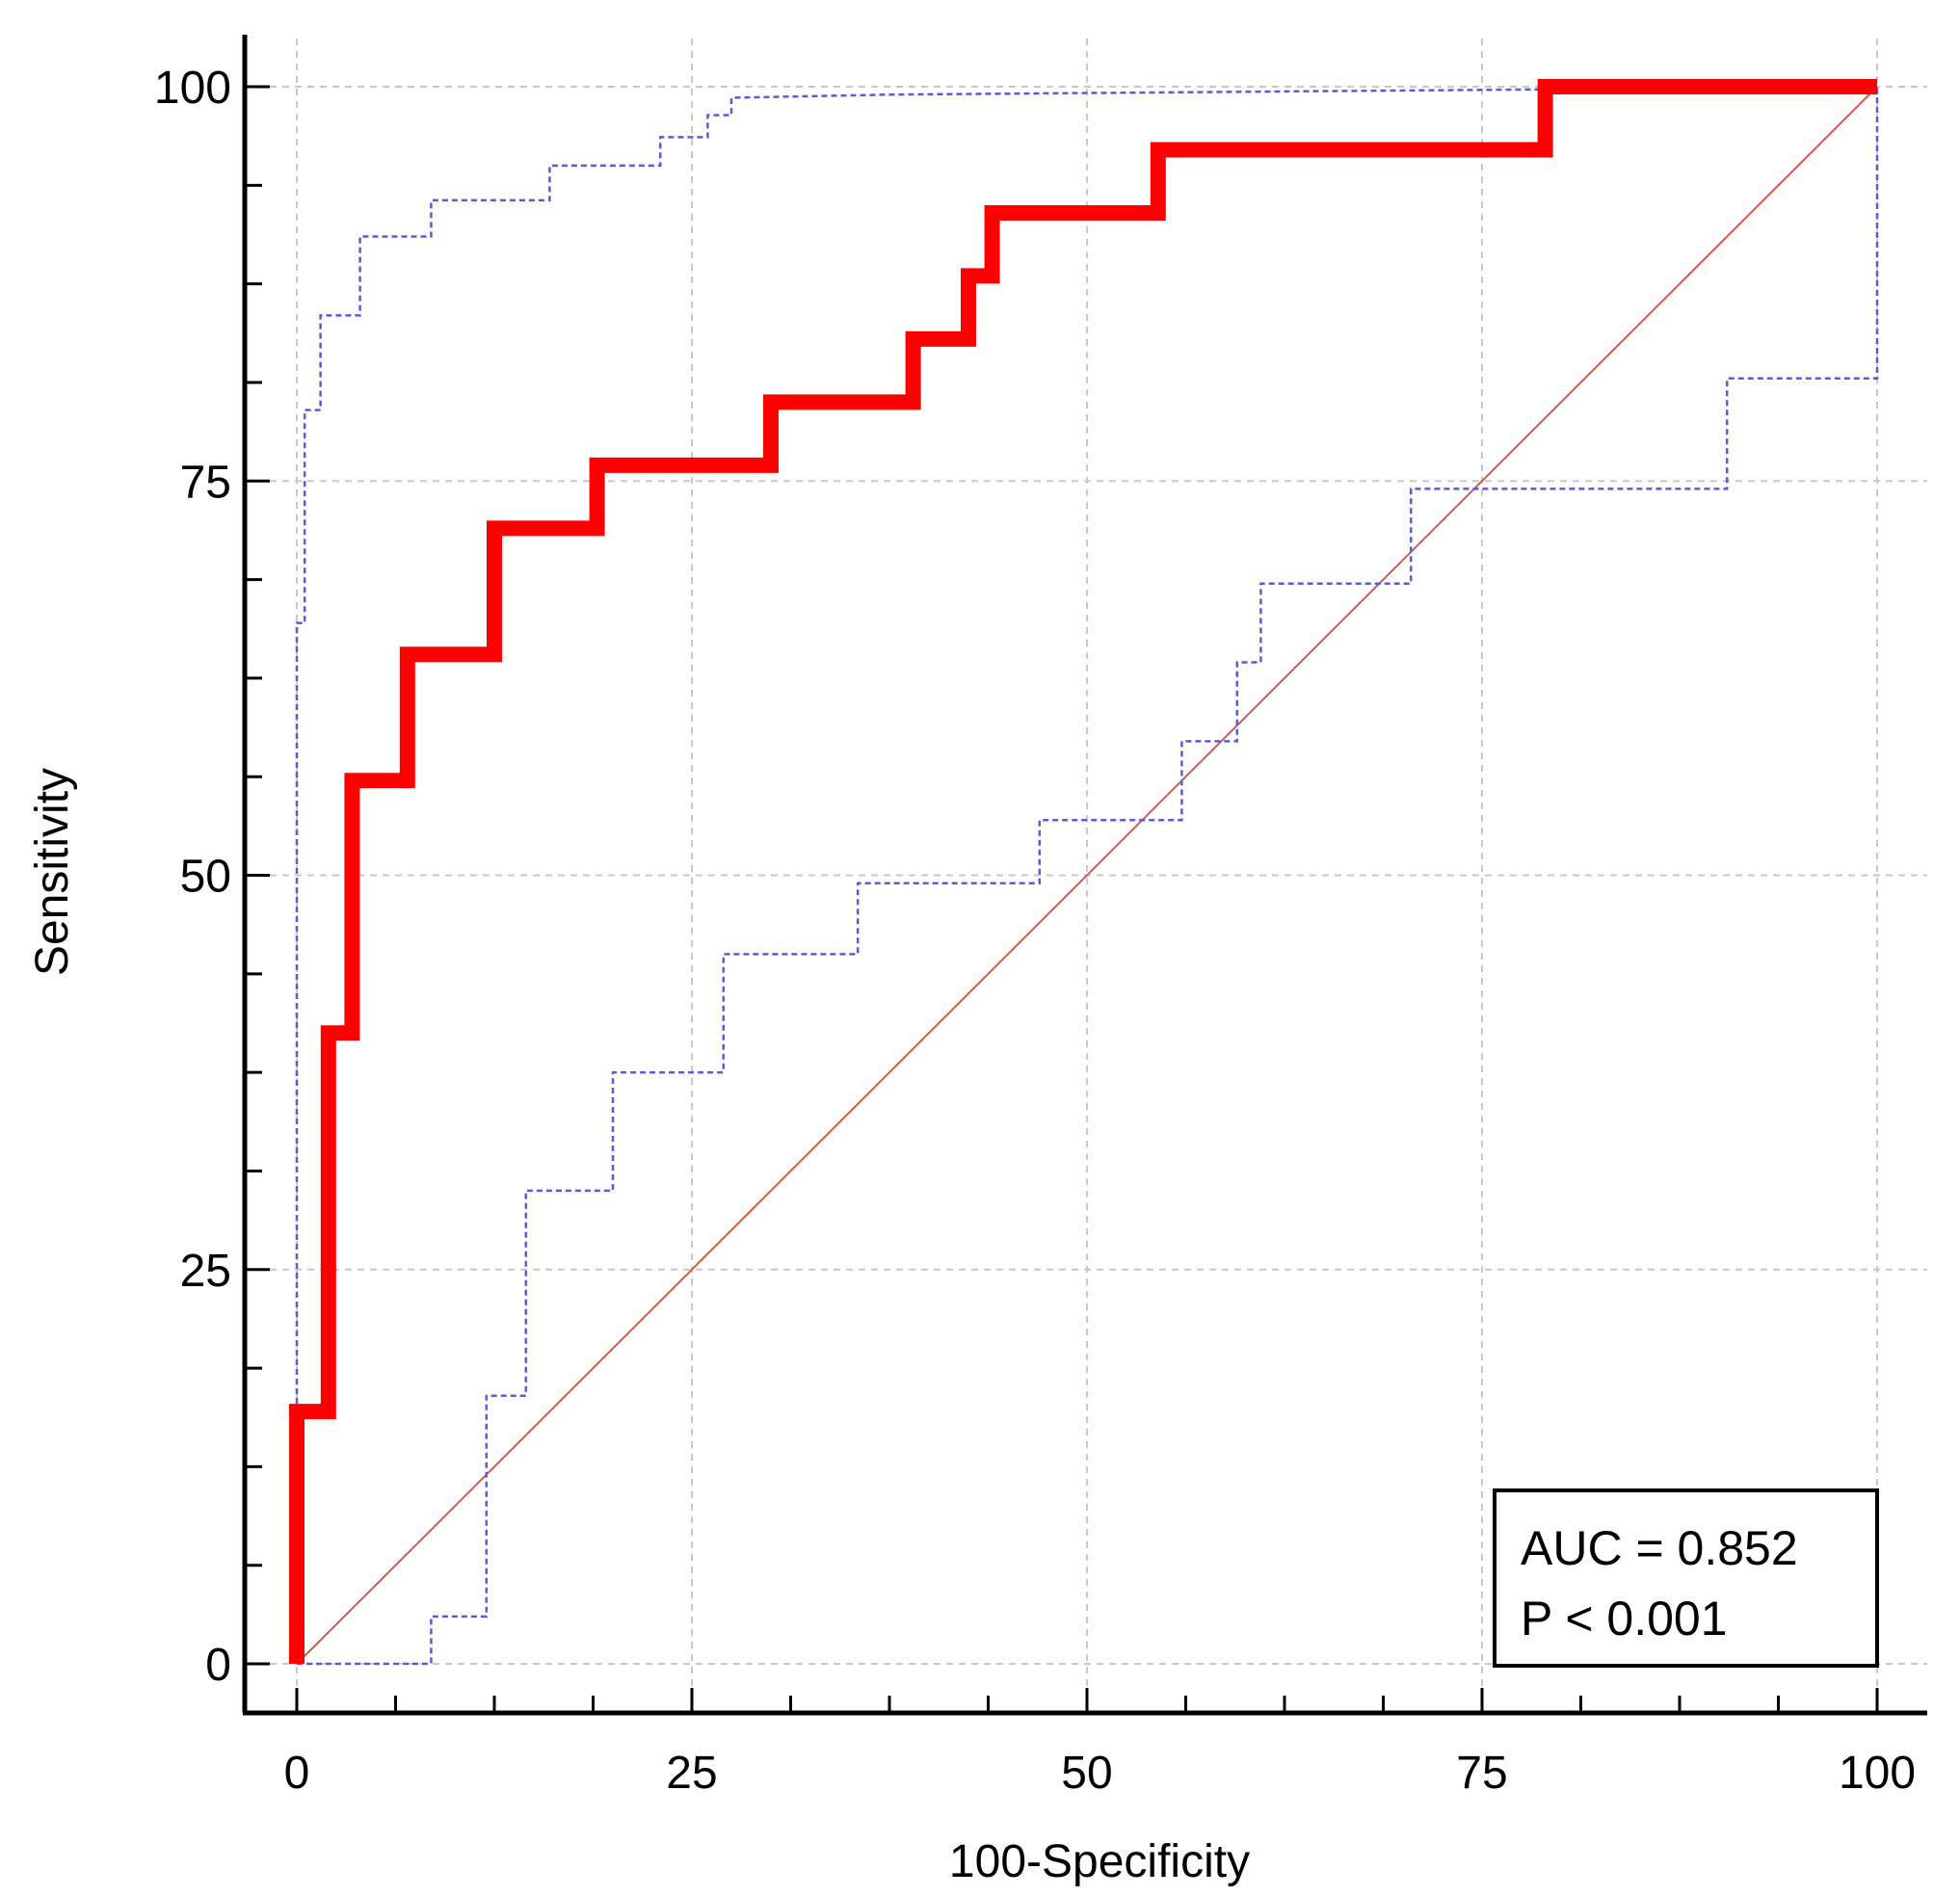 This screenshot has height=1896, width=1960. I want to click on auc-label: AUC = 0.852, so click(1659, 1548).